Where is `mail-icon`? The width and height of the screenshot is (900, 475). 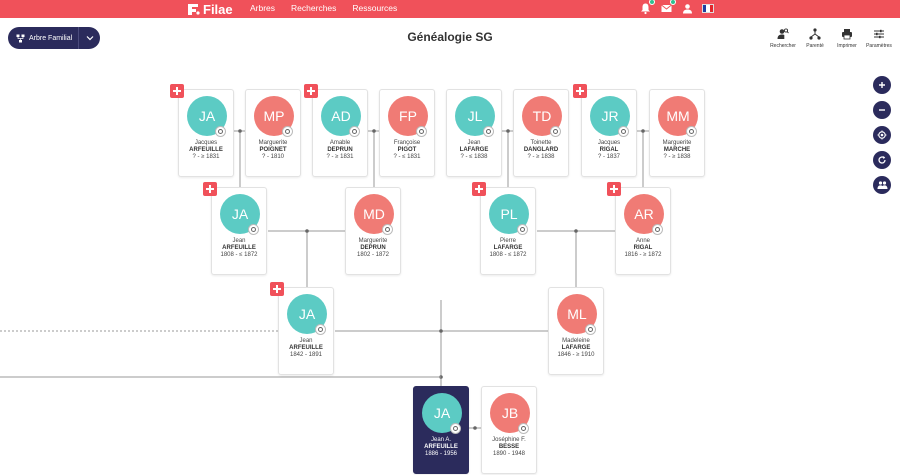 mail-icon is located at coordinates (668, 7).